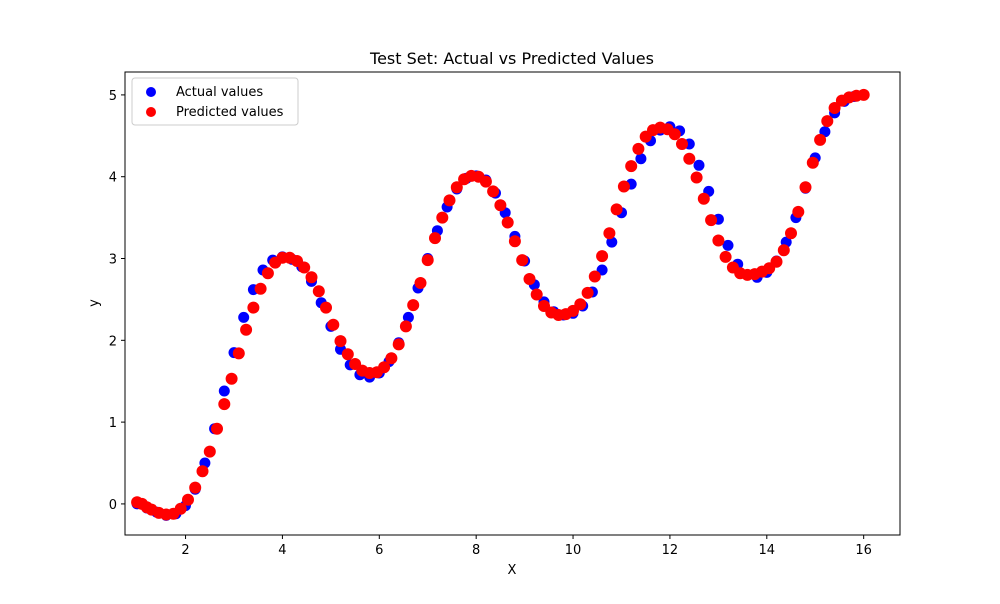 This screenshot has height=604, width=1000. What do you see at coordinates (219, 92) in the screenshot?
I see `legend-label-actual: Actual values` at bounding box center [219, 92].